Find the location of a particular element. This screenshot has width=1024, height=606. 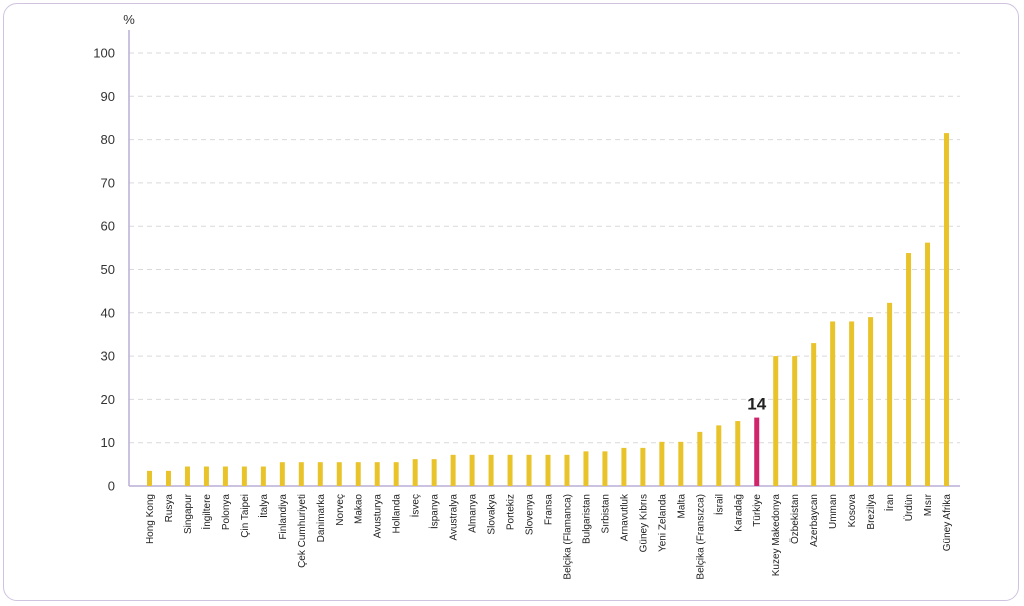

x-category-label: İtalya is located at coordinates (263, 506).